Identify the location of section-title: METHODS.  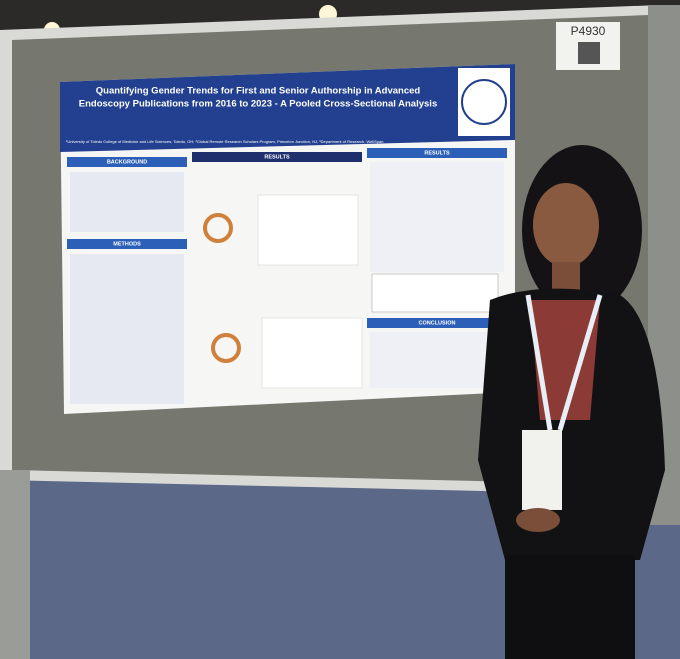
(127, 244).